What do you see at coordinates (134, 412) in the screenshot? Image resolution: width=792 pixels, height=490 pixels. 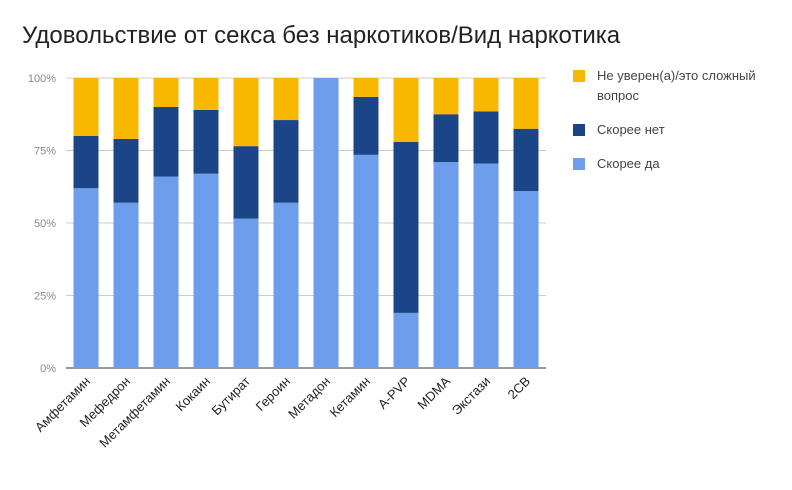 I see `category-label: Метамфетамин` at bounding box center [134, 412].